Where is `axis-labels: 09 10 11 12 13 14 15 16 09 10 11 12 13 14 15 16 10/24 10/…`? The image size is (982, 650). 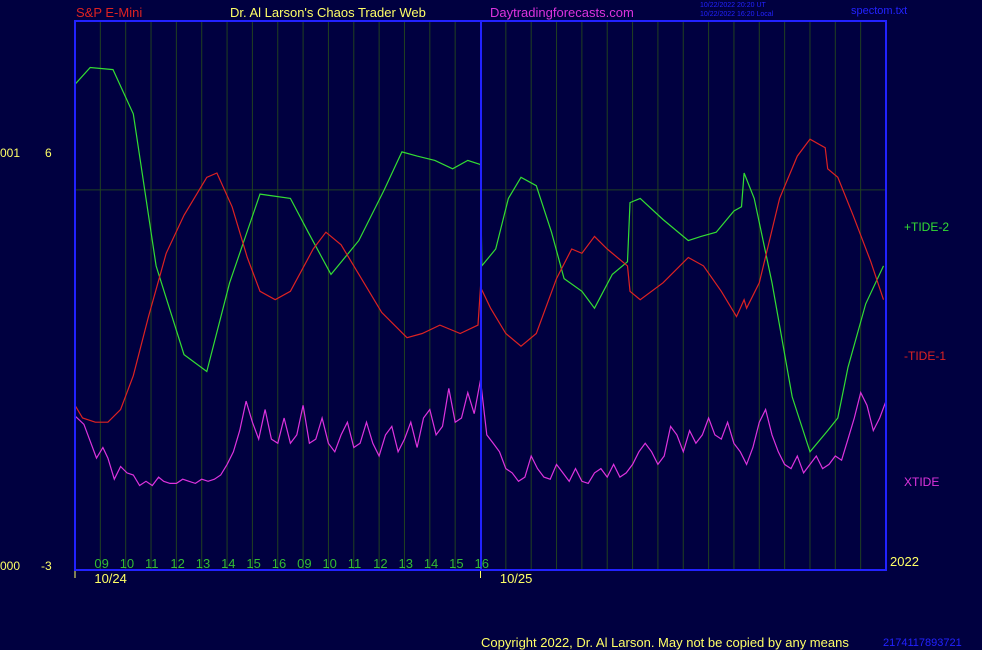 axis-labels: 09 10 11 12 13 14 15 16 09 10 11 12 13 14 15 16 10/24 10/… is located at coordinates (303, 571).